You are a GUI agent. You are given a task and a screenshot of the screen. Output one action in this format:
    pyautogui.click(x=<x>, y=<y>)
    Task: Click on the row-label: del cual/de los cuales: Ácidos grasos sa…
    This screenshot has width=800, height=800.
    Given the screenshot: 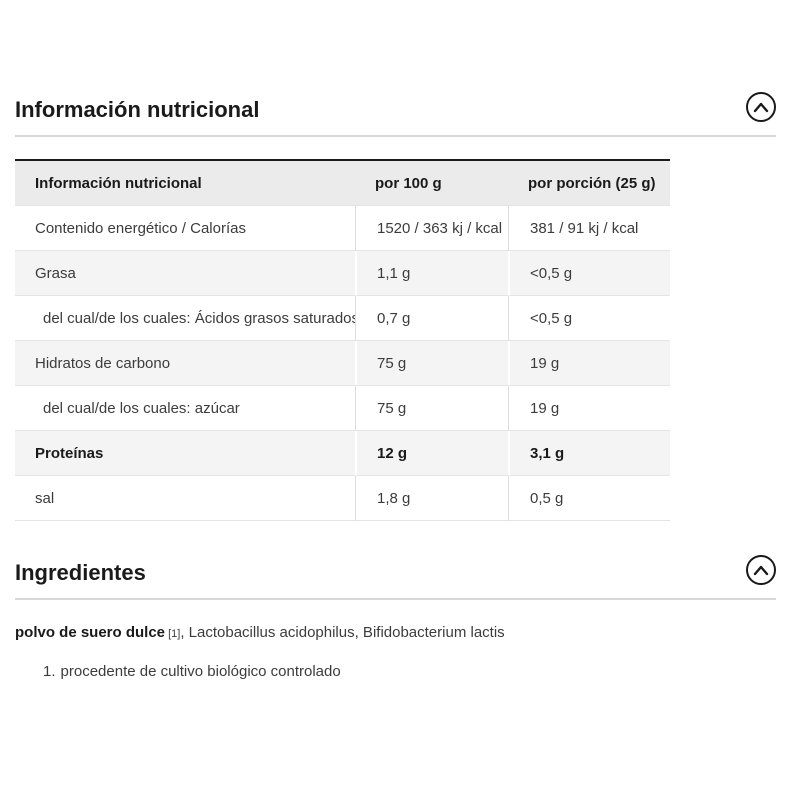 What is the action you would take?
    pyautogui.click(x=185, y=318)
    